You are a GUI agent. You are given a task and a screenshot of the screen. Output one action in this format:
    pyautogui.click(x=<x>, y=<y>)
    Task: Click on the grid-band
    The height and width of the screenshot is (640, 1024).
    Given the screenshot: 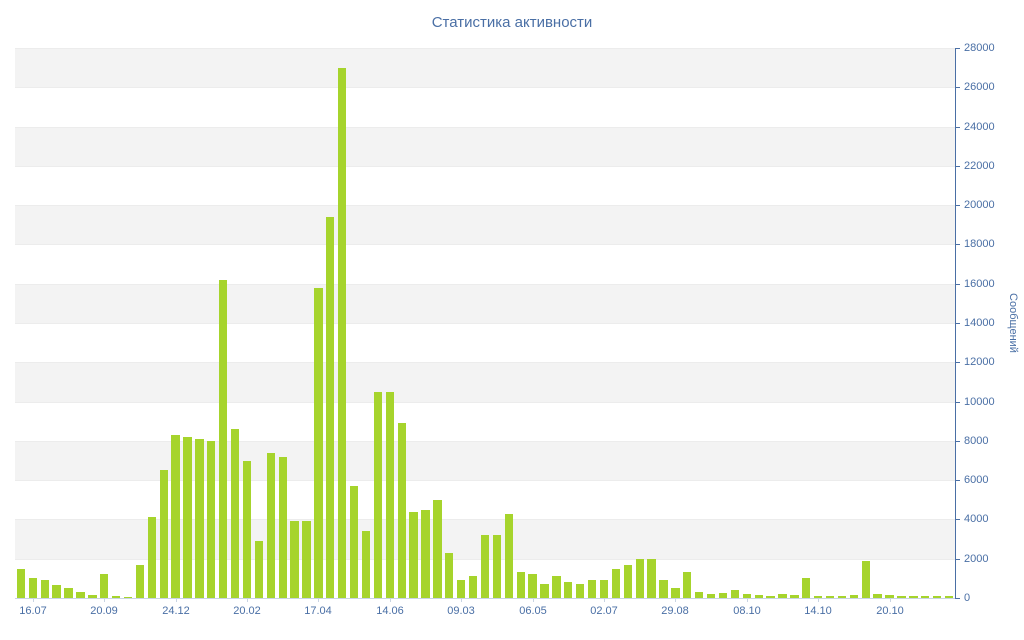 What is the action you would take?
    pyautogui.click(x=485, y=68)
    